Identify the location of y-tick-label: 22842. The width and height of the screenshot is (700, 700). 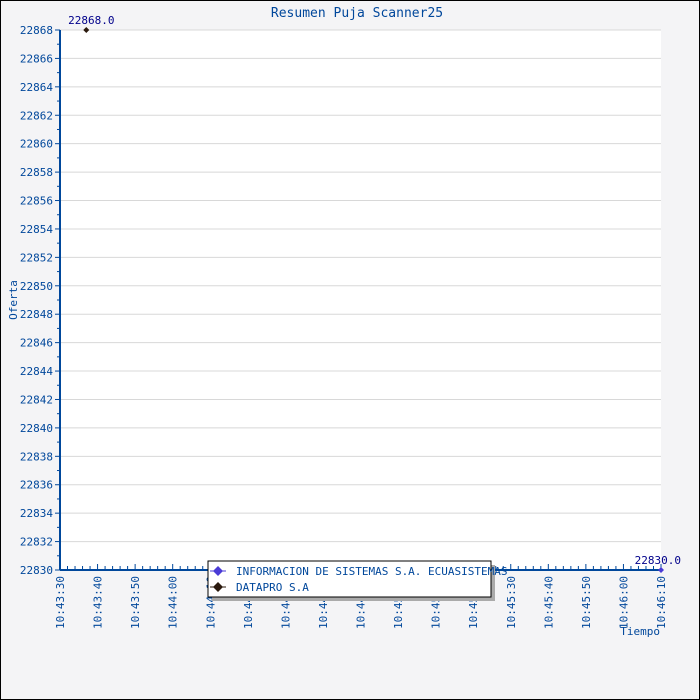
(36, 399).